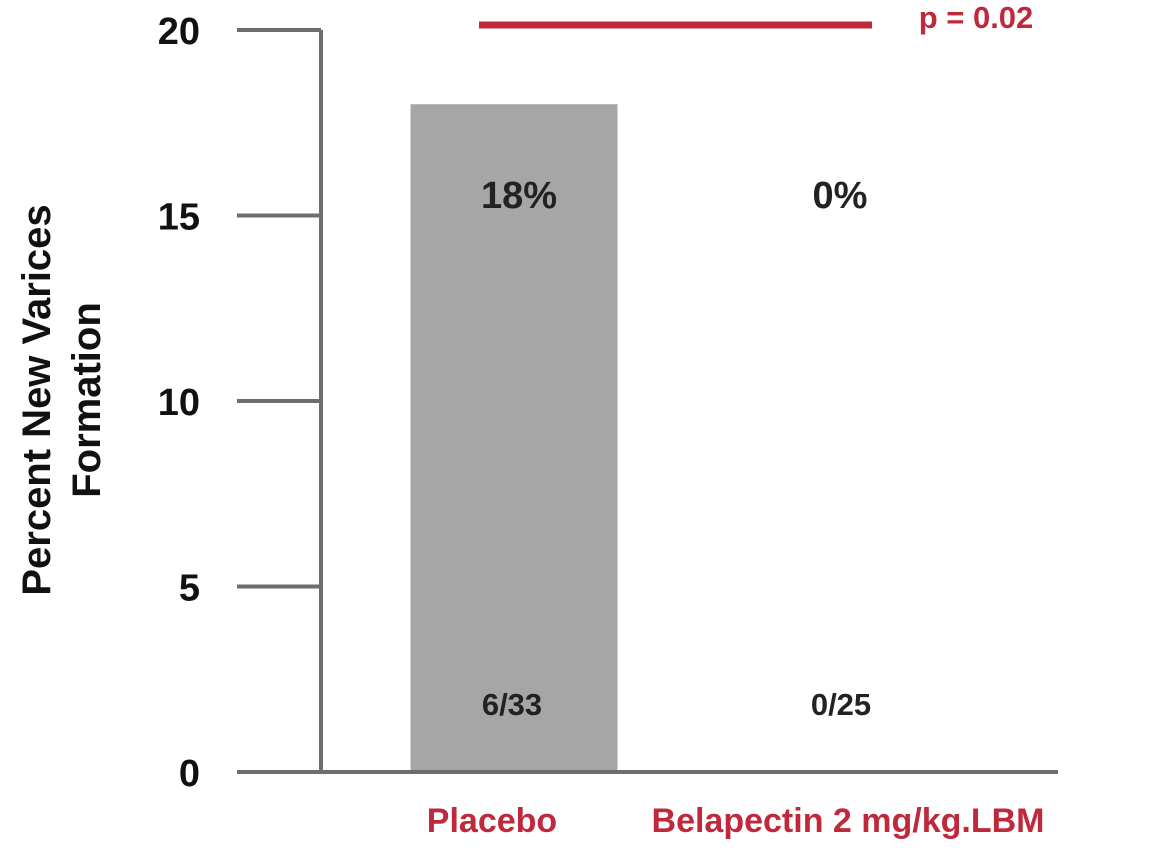 This screenshot has height=857, width=1160. What do you see at coordinates (841, 704) in the screenshot?
I see `count-label: 0/25` at bounding box center [841, 704].